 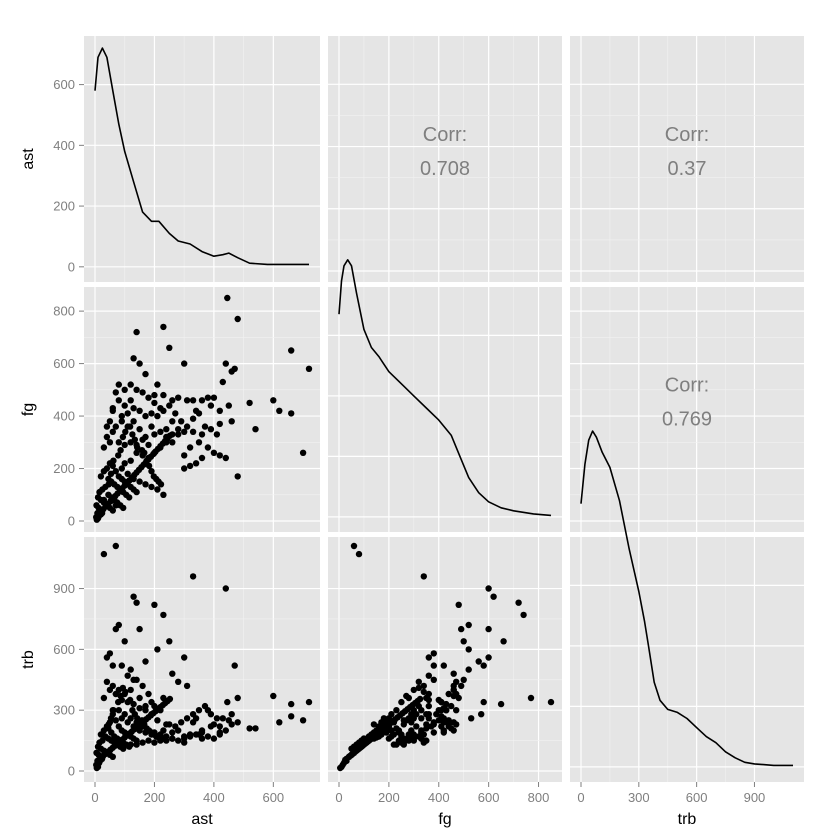 What do you see at coordinates (439, 797) in the screenshot?
I see `x-tick-label: 400` at bounding box center [439, 797].